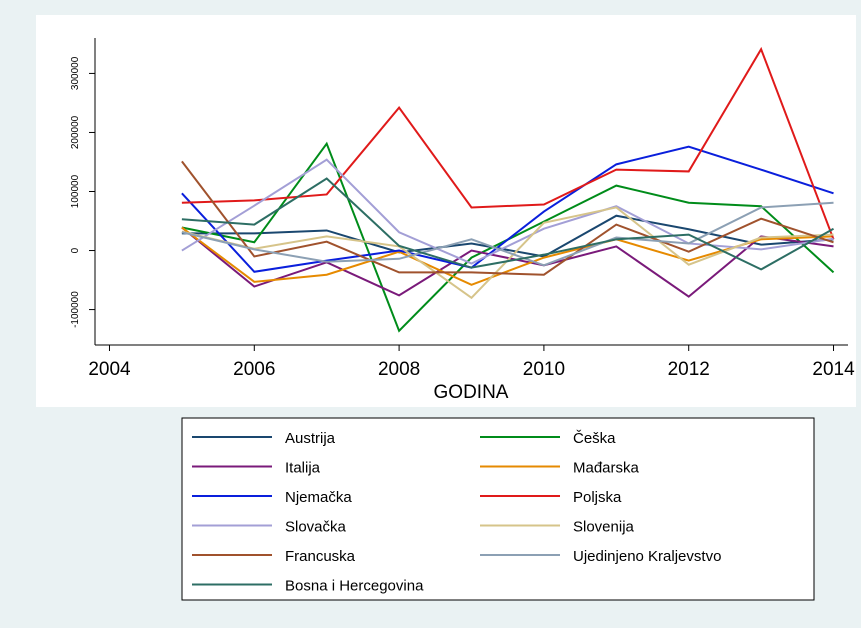  Describe the element at coordinates (354, 586) in the screenshot. I see `legend-label: Bosna i Hercegovina` at that location.